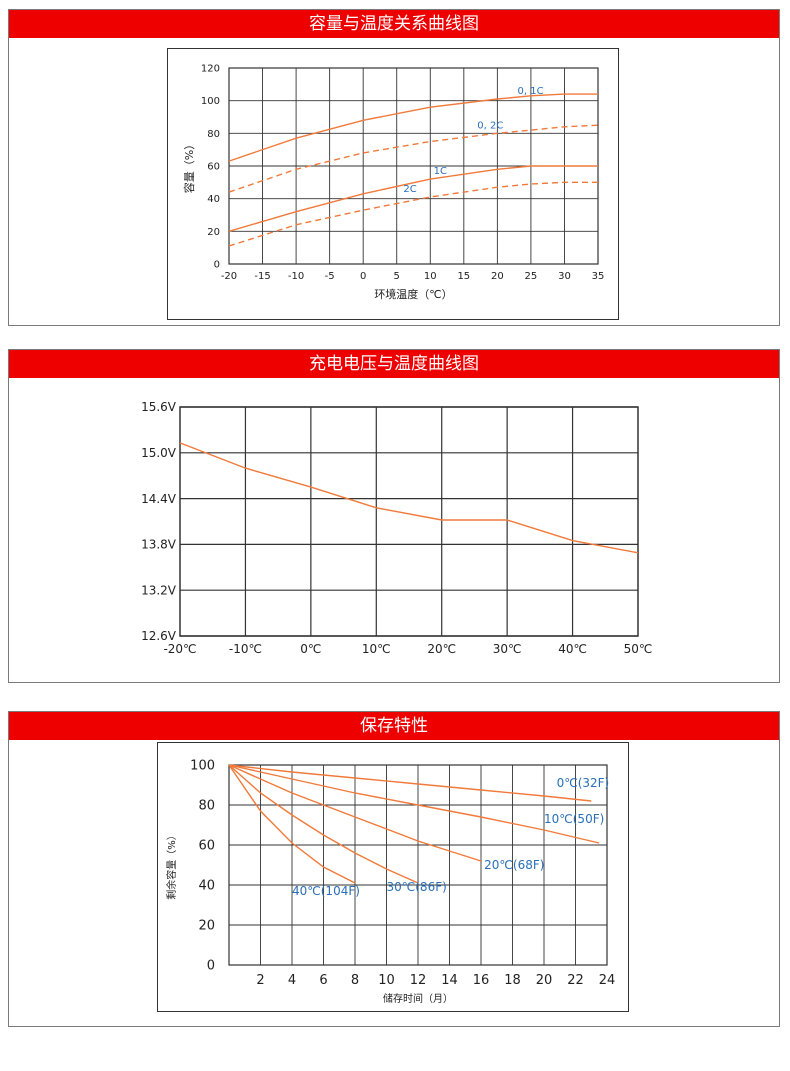  What do you see at coordinates (363, 276) in the screenshot?
I see `x-tick-label: 0` at bounding box center [363, 276].